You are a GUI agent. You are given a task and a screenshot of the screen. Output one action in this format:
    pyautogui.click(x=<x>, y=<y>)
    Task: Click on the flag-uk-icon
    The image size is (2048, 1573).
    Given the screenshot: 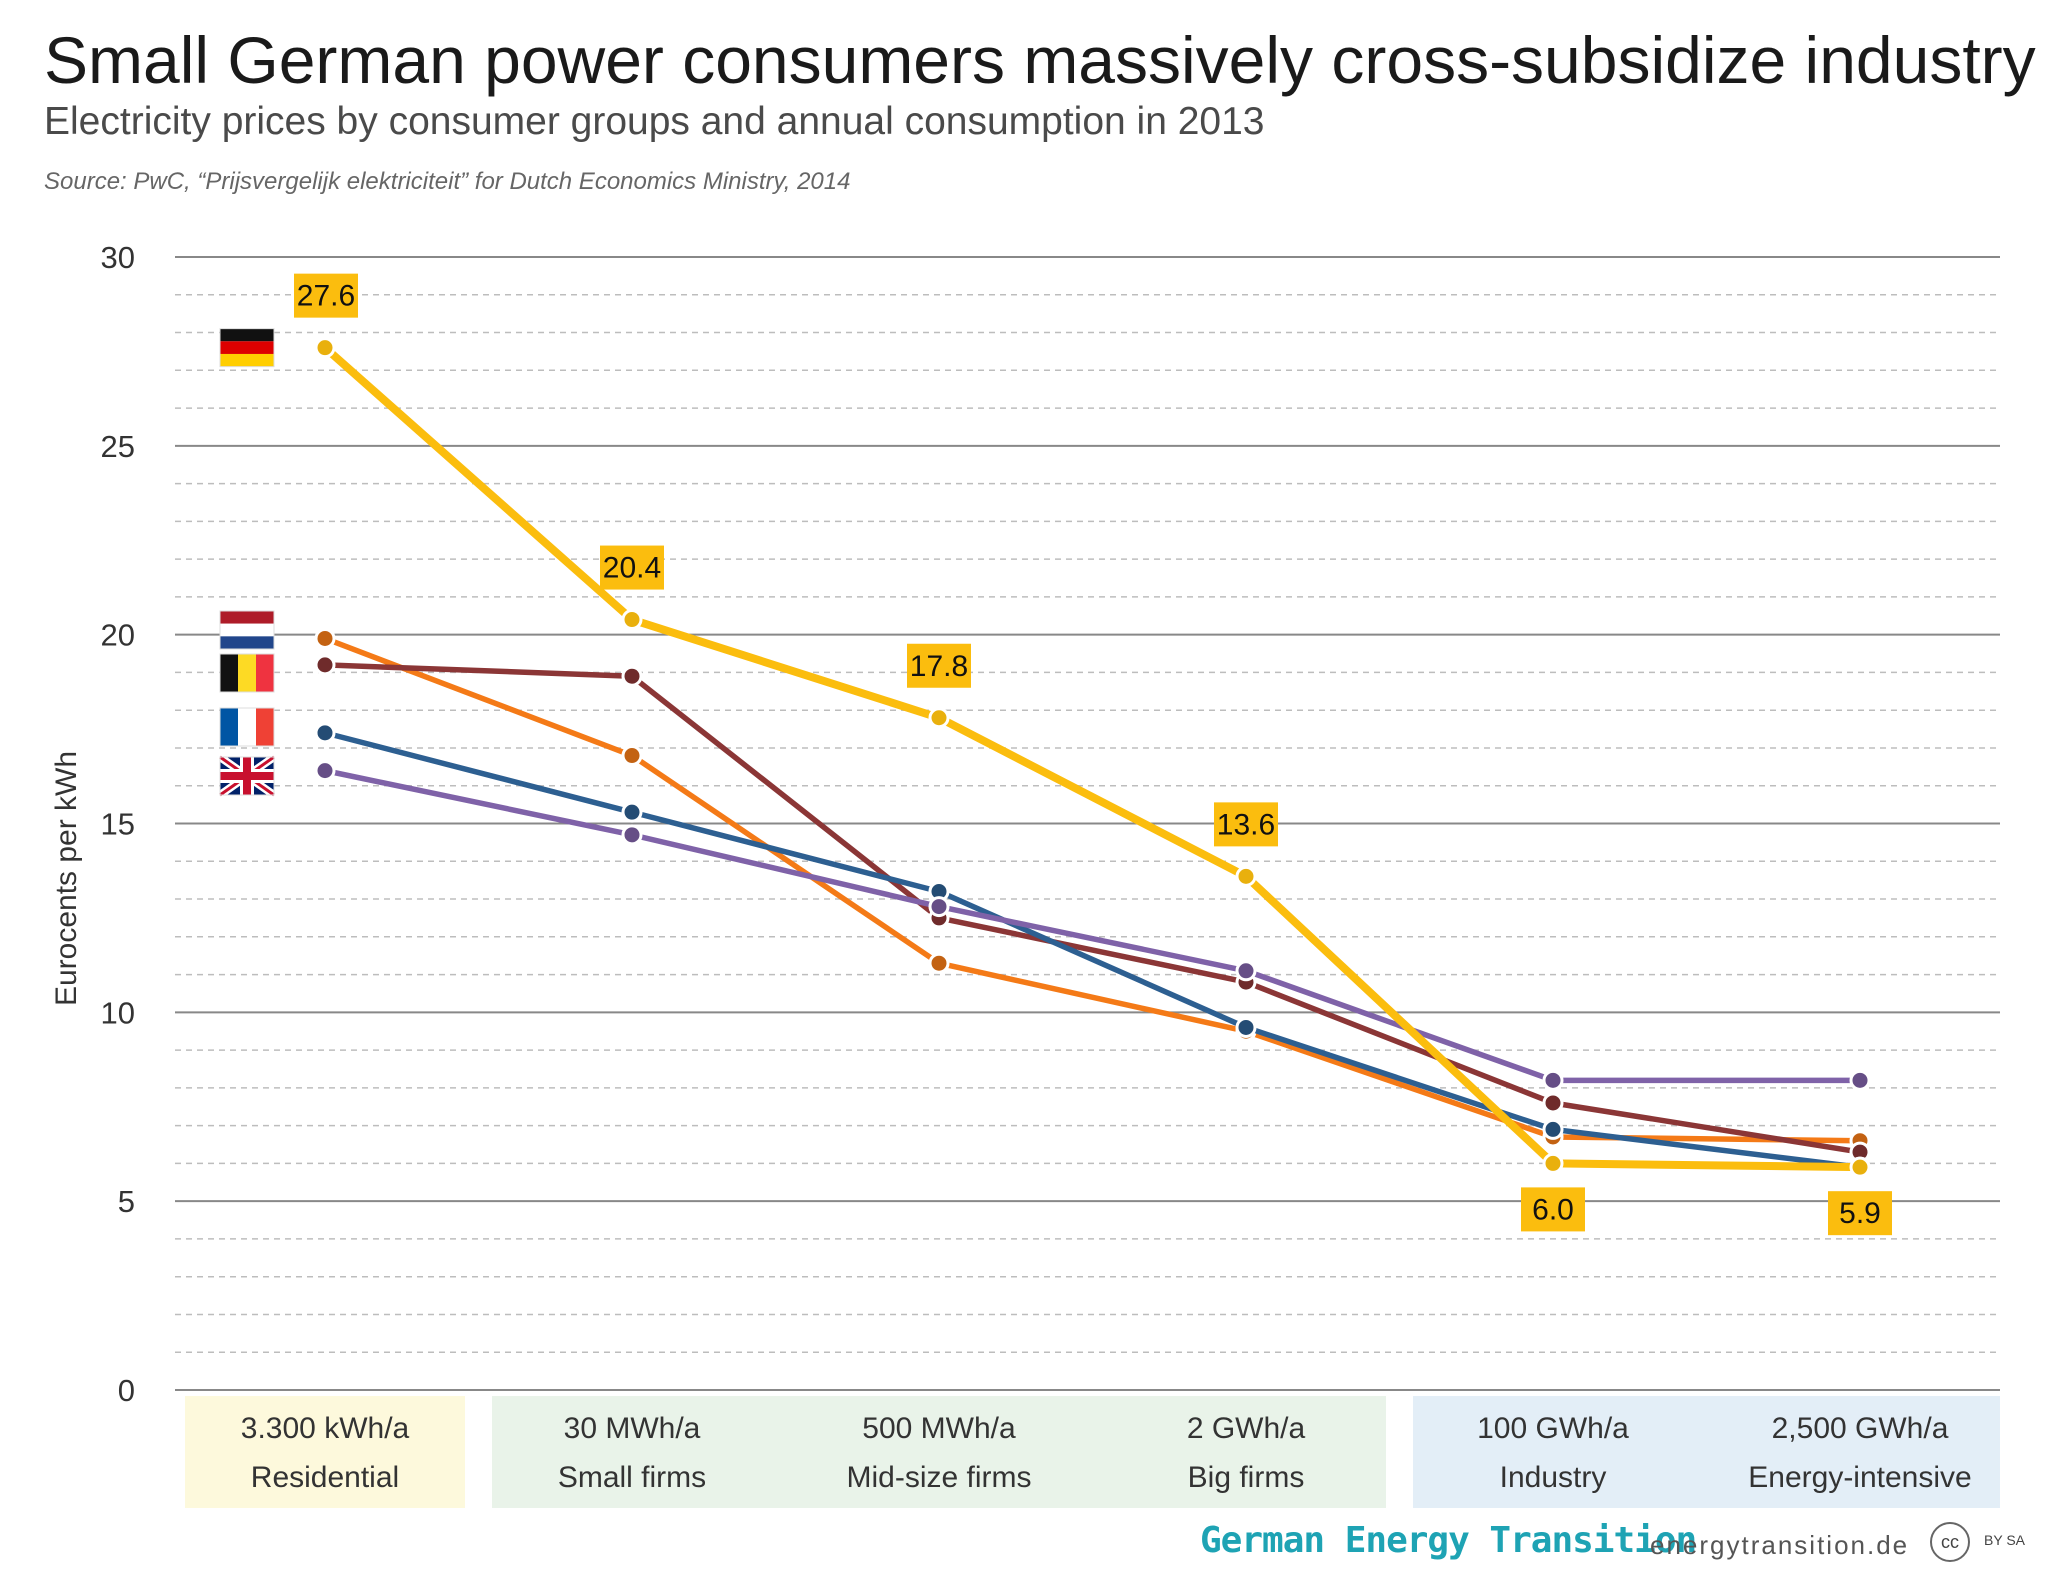 What is the action you would take?
    pyautogui.click(x=247, y=776)
    